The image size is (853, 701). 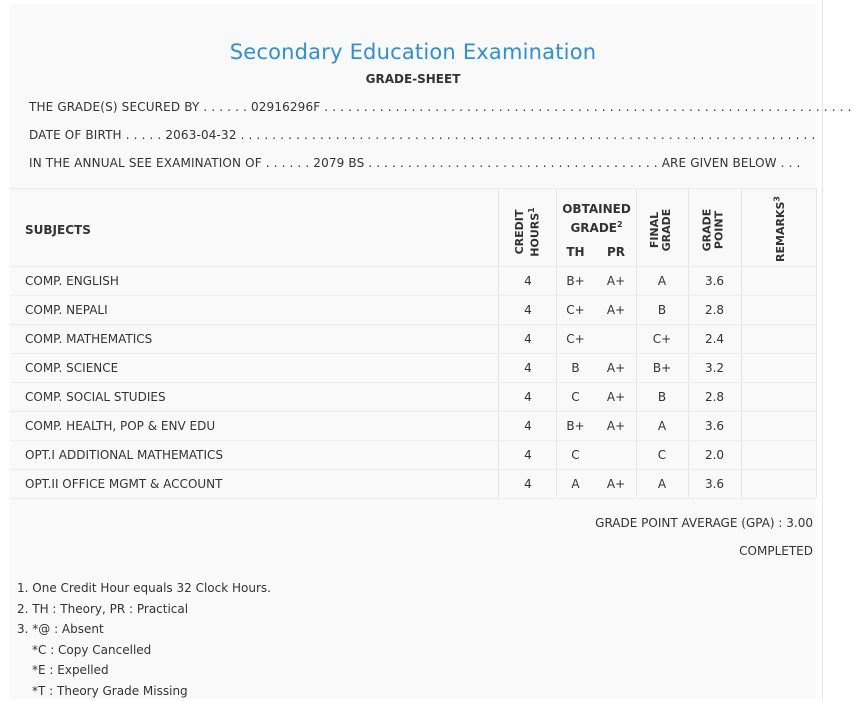 What do you see at coordinates (88, 339) in the screenshot?
I see `subject-name: COMP. MATHEMATICS` at bounding box center [88, 339].